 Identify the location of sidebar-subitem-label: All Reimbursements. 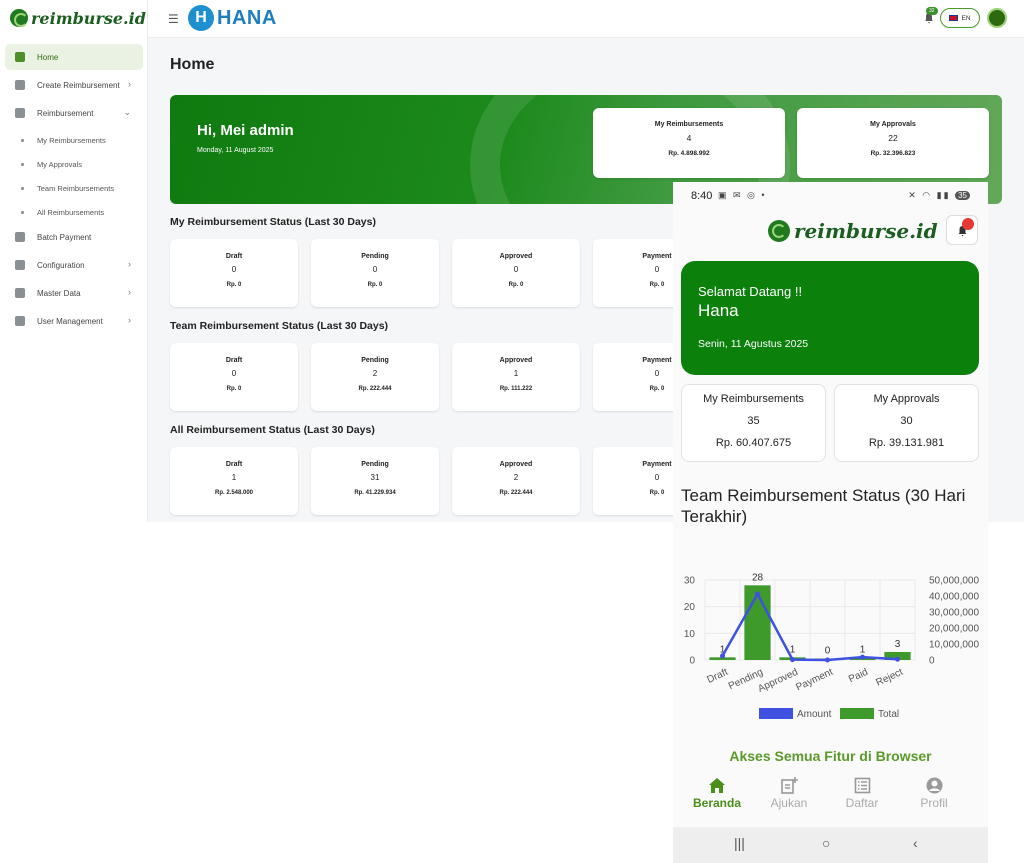
(71, 212).